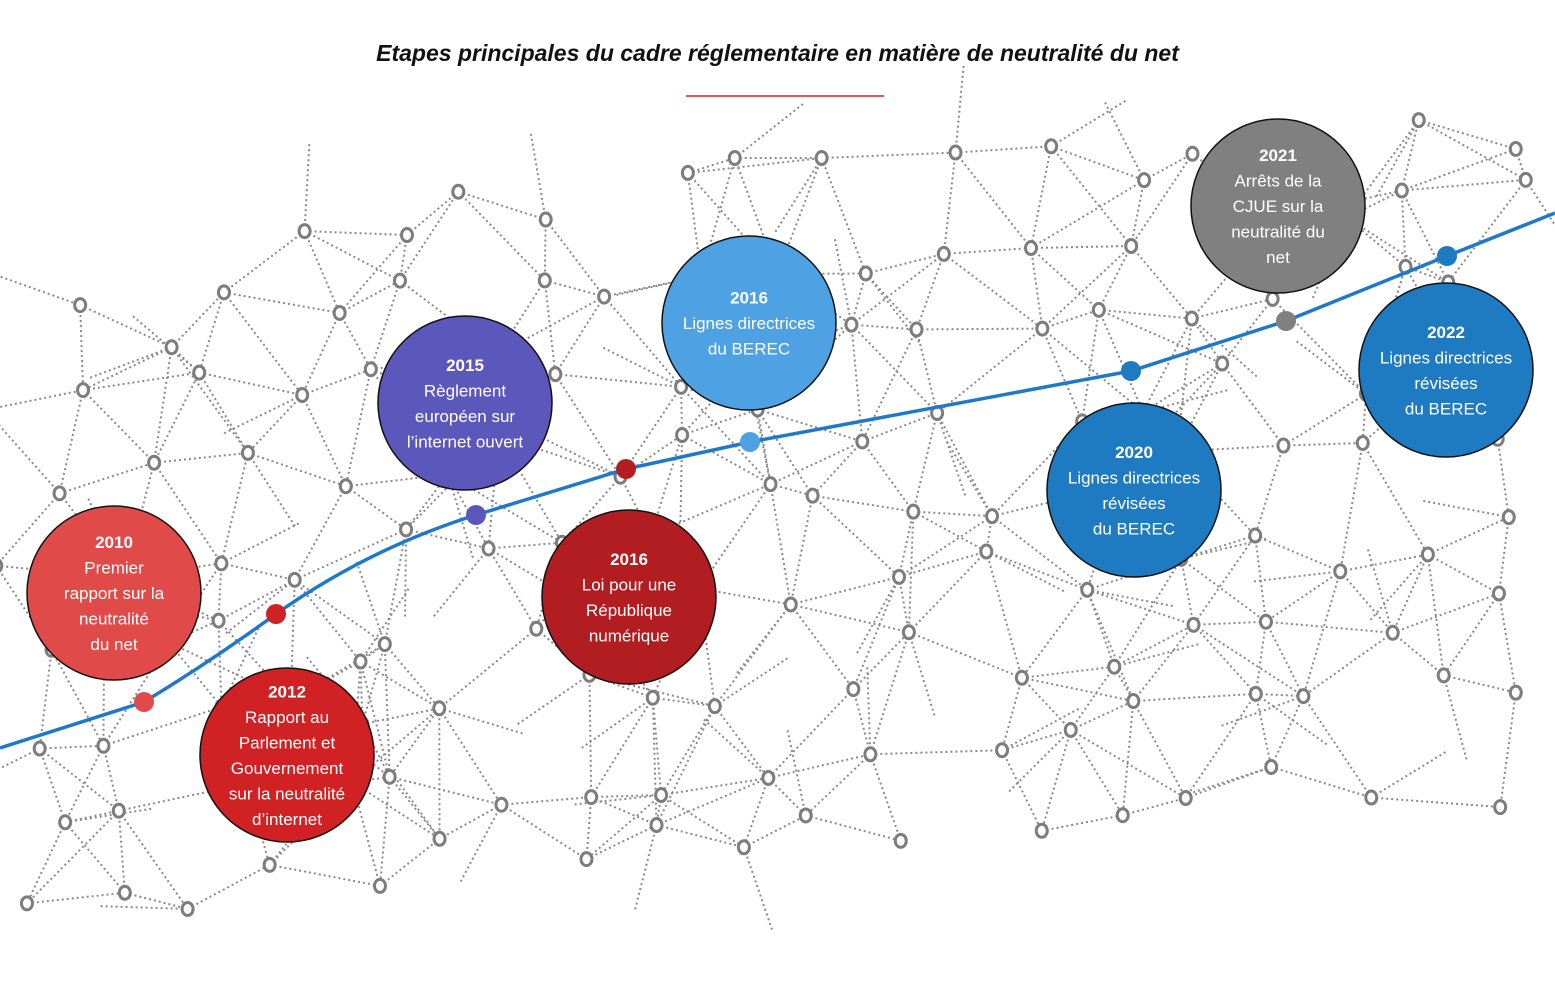  I want to click on milestone-year: 2010, so click(114, 542).